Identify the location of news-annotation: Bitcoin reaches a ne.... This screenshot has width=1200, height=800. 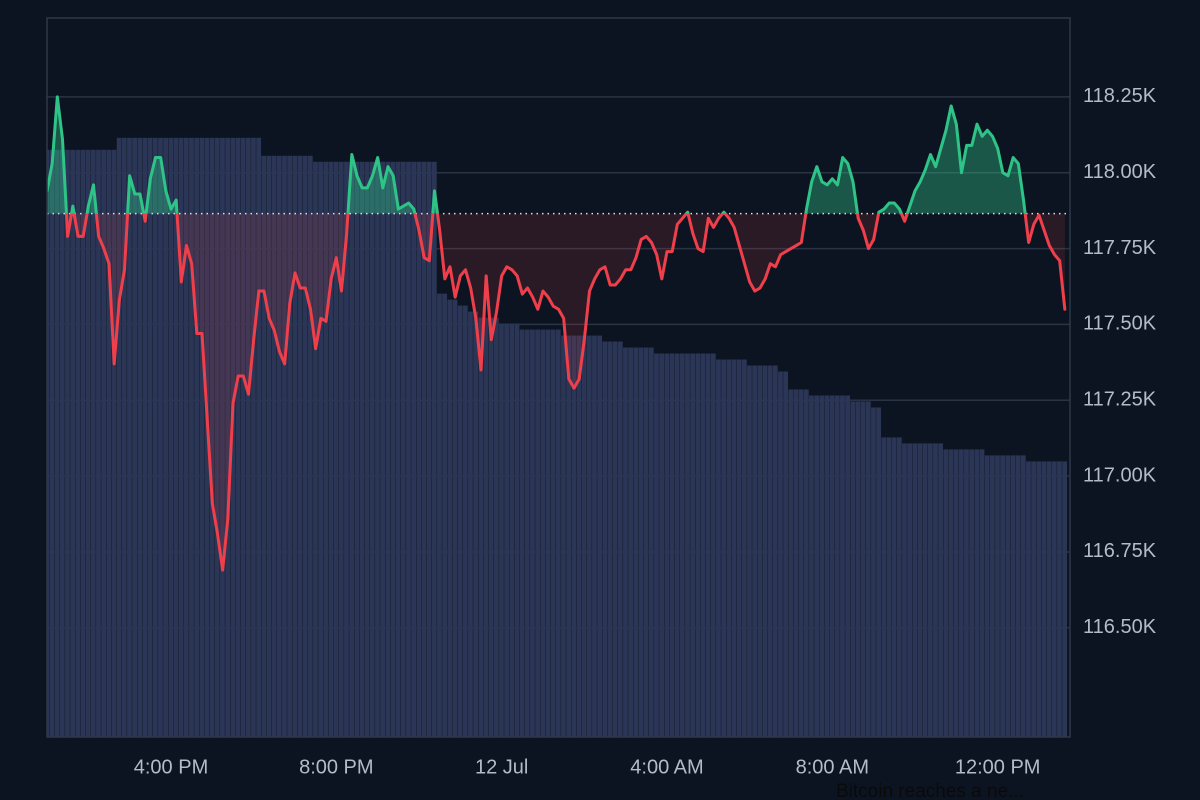
(930, 790).